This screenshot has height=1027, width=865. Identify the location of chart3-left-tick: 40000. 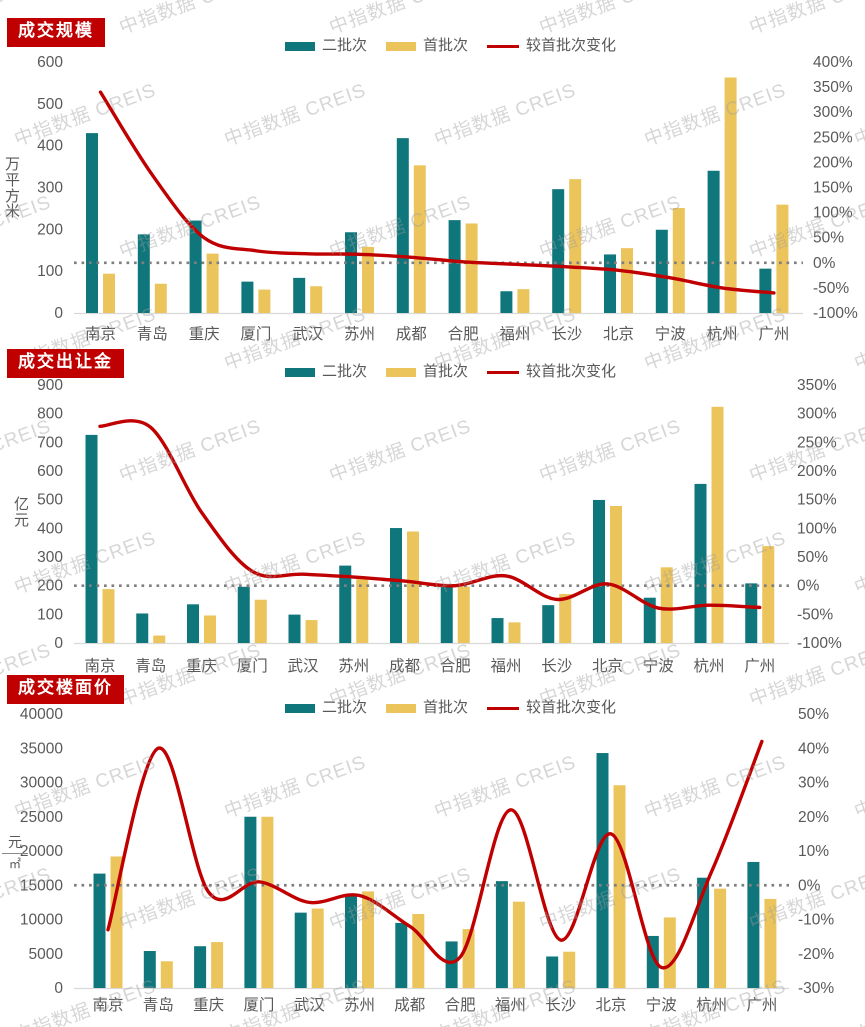
(41, 714).